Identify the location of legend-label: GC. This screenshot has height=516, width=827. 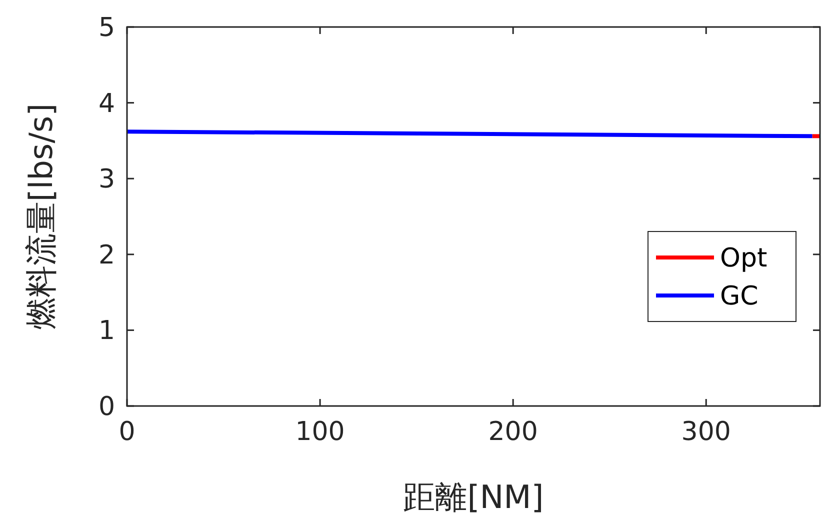
(739, 297).